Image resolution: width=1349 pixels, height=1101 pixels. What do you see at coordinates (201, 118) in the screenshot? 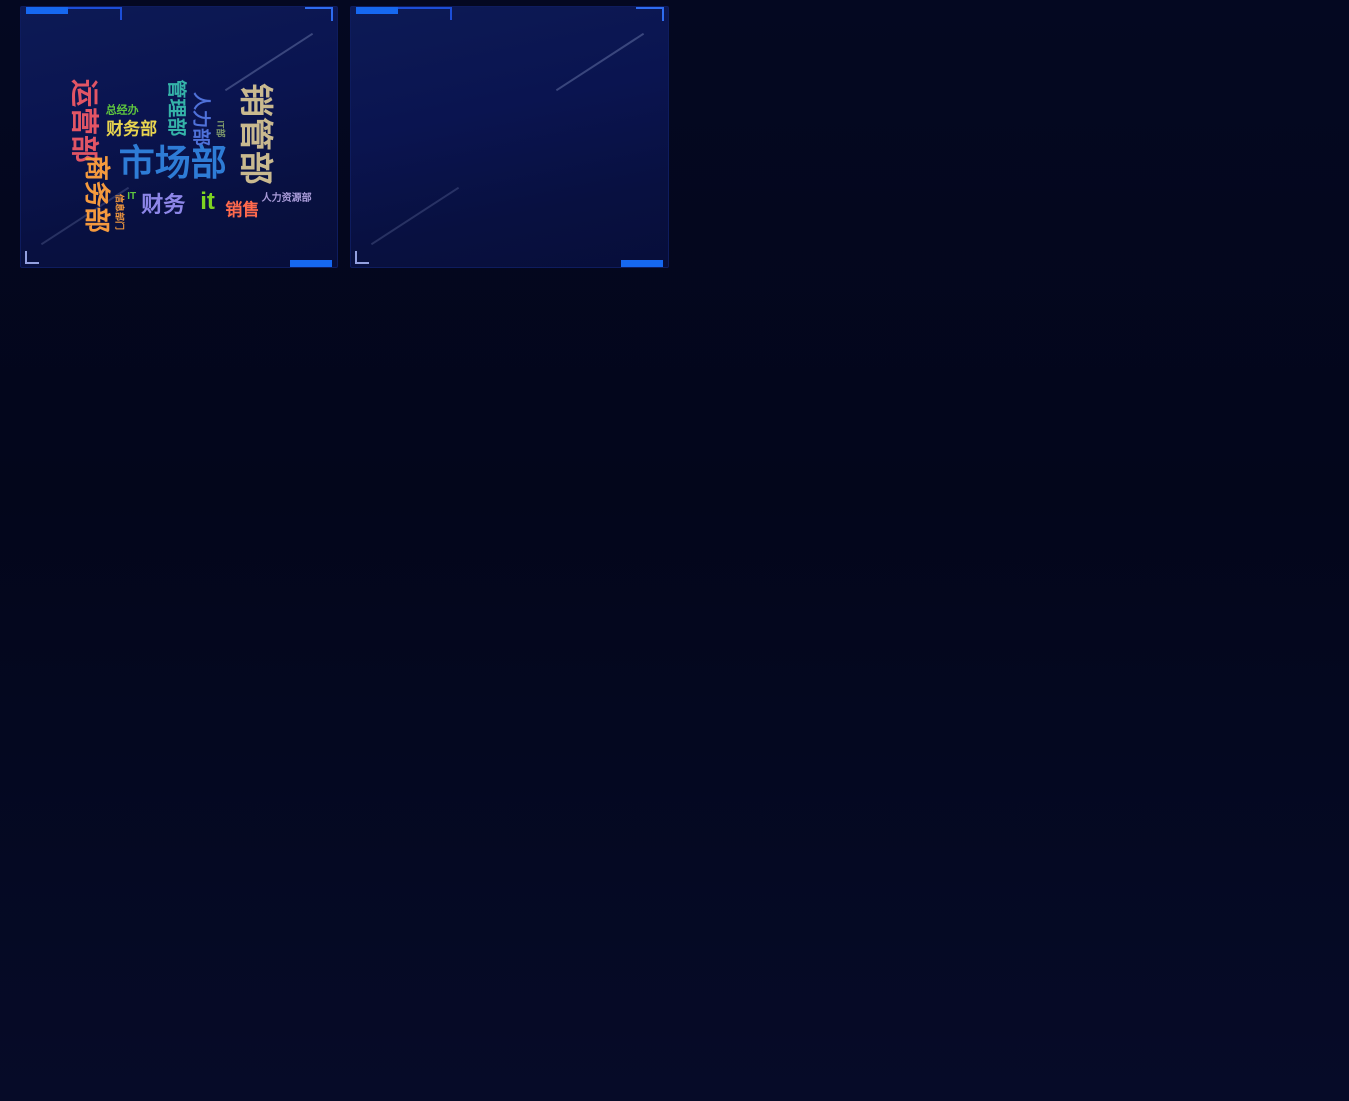
I see `wordcloud-word: 人力部` at bounding box center [201, 118].